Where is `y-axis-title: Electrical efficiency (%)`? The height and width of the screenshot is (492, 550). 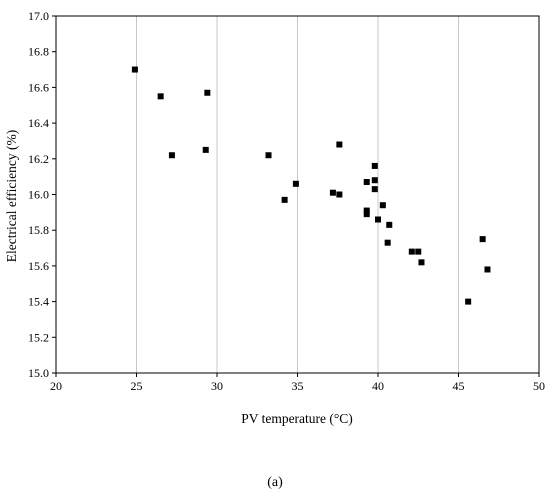
y-axis-title: Electrical efficiency (%) is located at coordinates (11, 196).